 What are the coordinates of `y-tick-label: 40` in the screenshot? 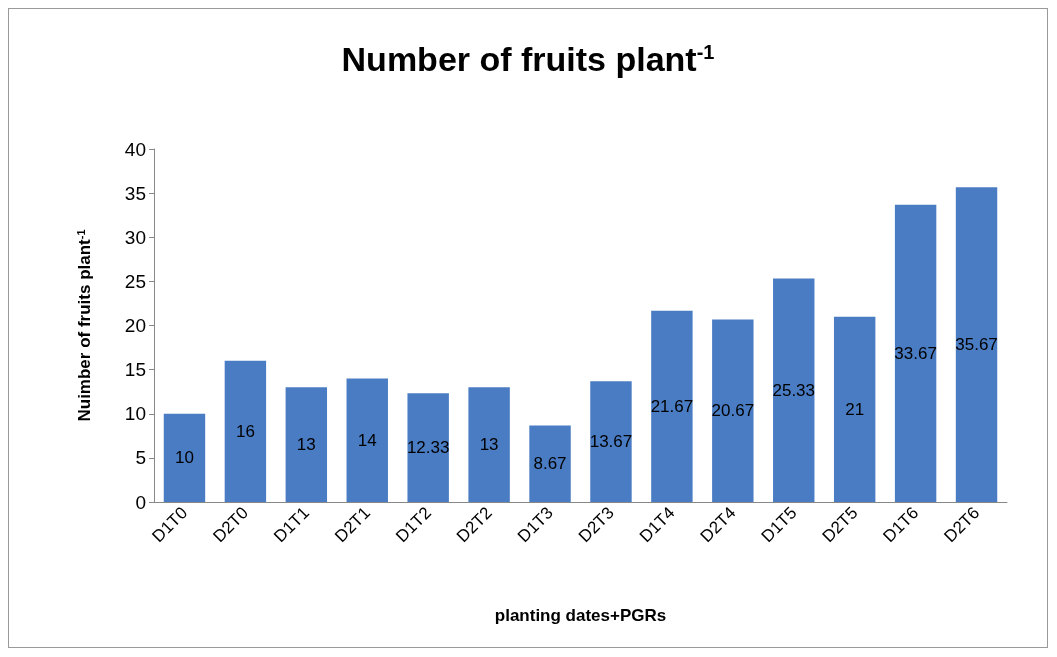 It's located at (135, 149).